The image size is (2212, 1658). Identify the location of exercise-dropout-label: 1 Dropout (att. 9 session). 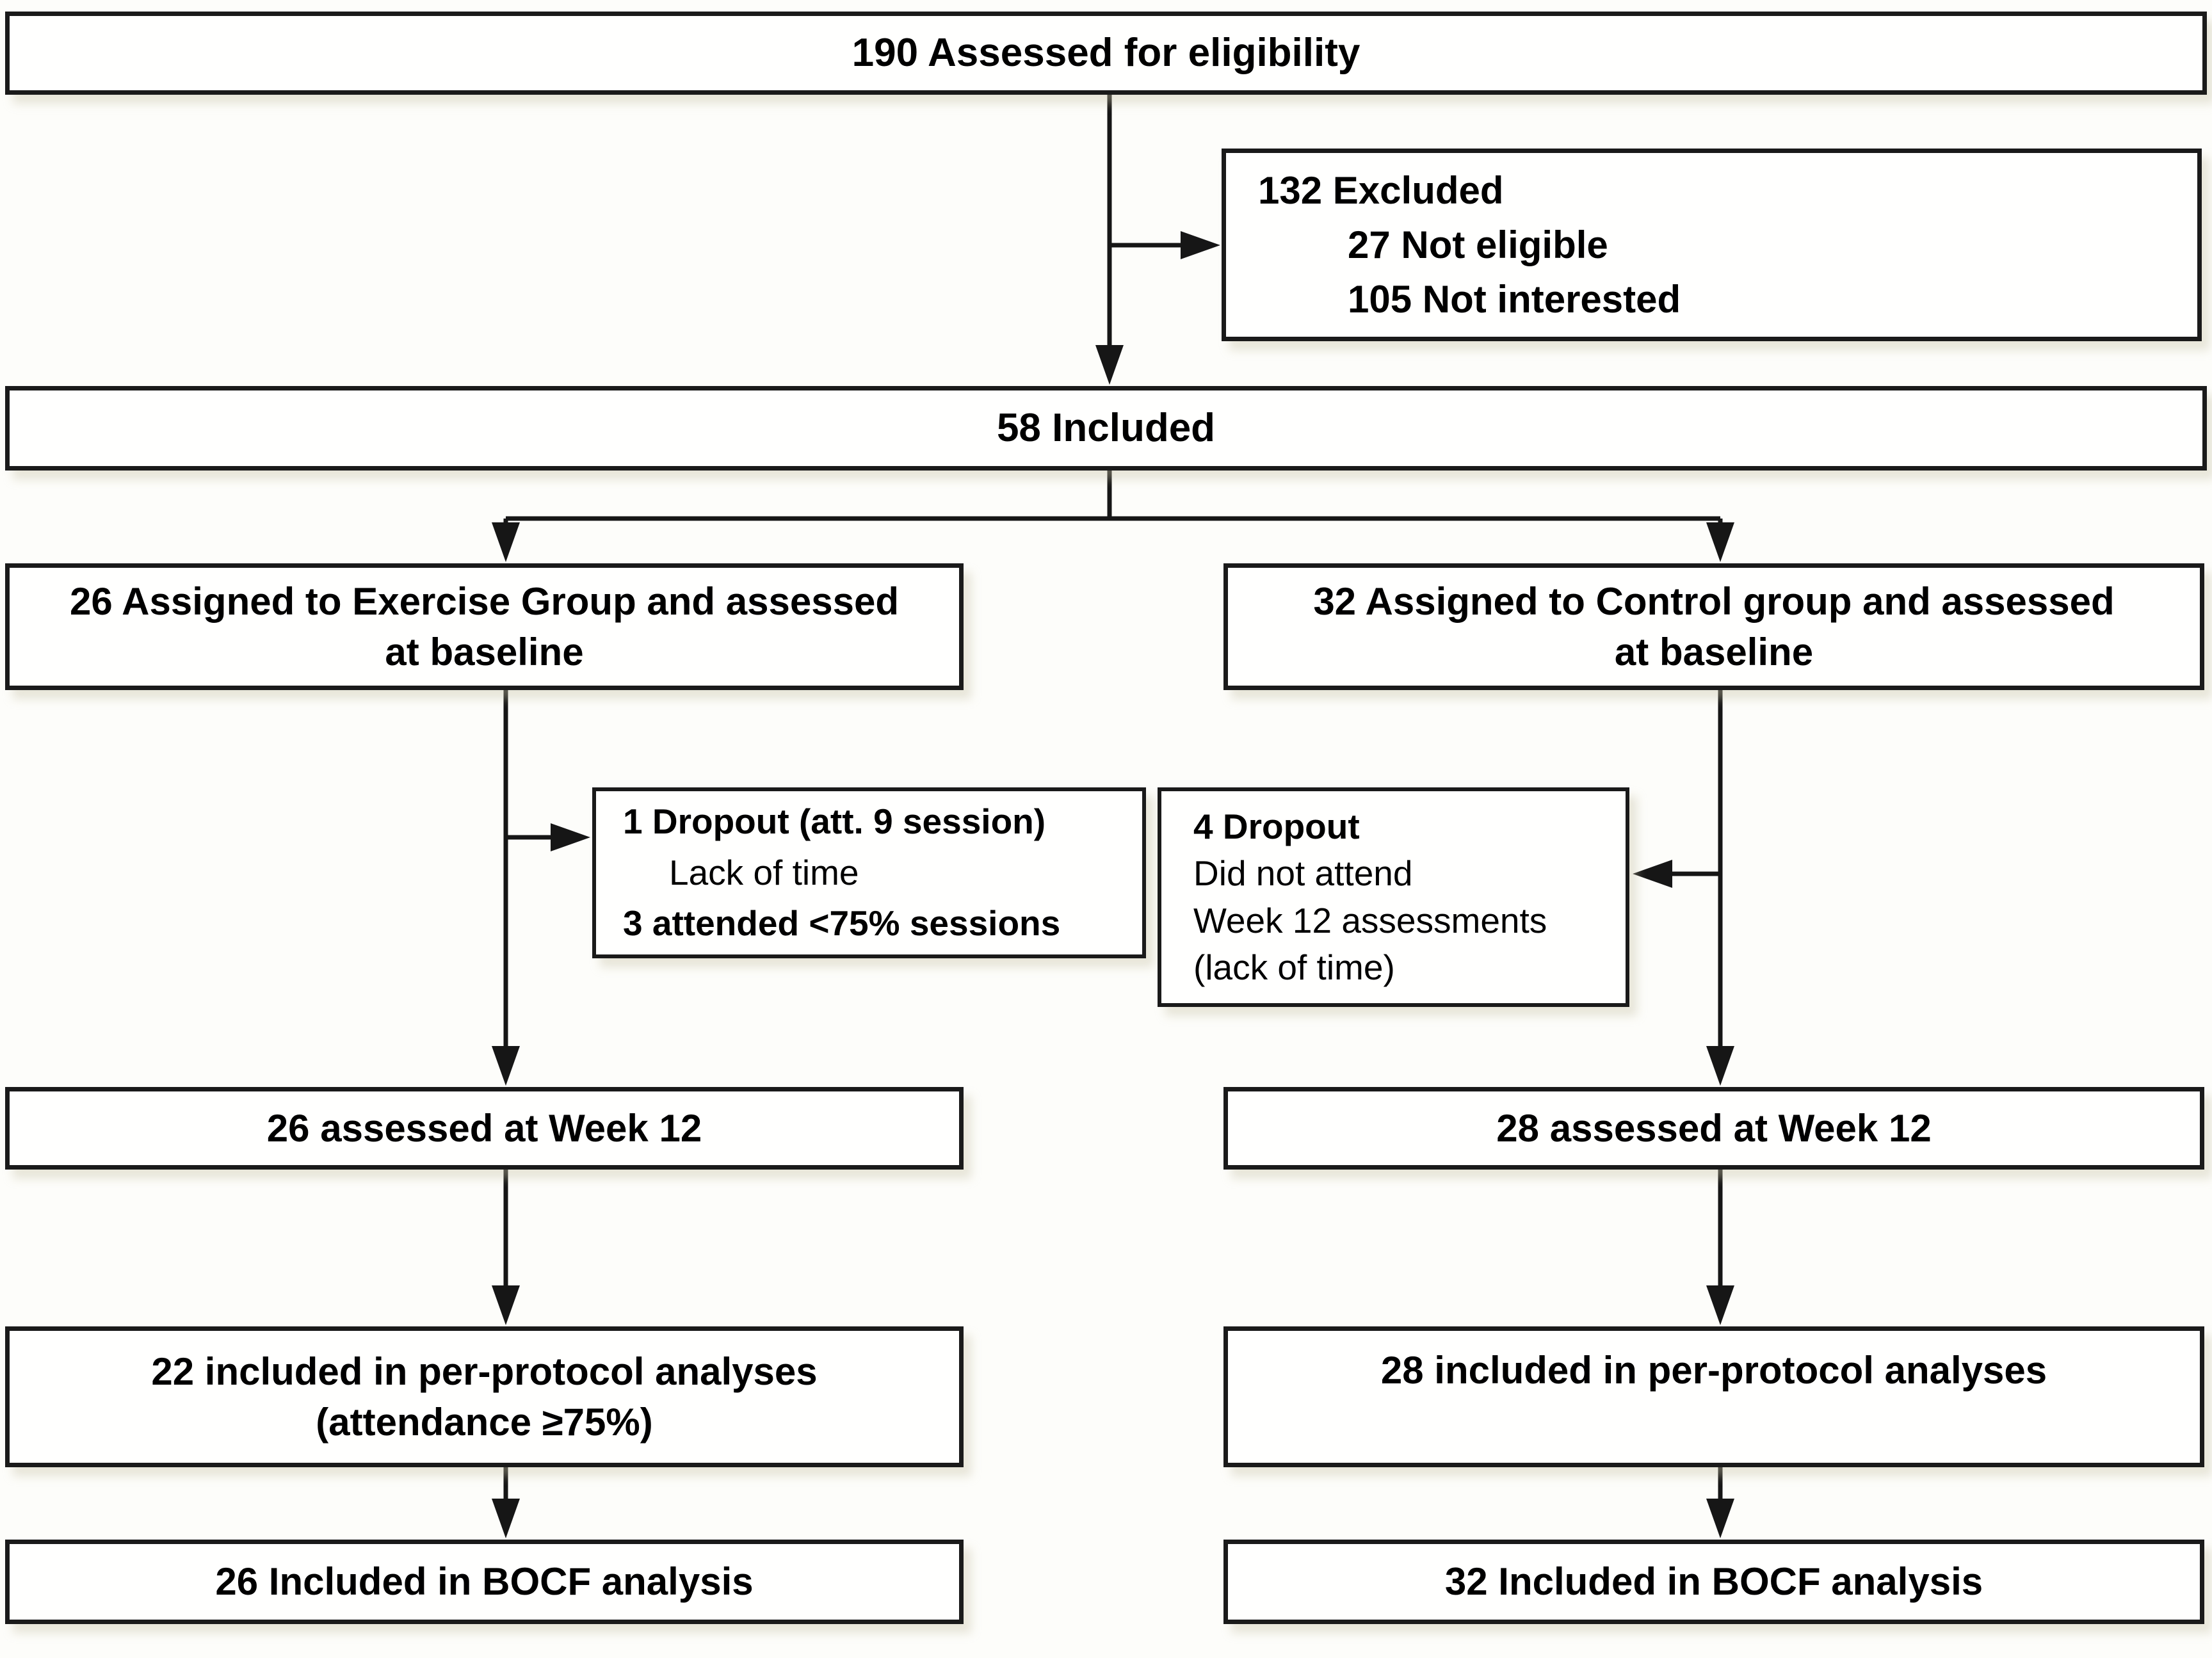
(834, 821).